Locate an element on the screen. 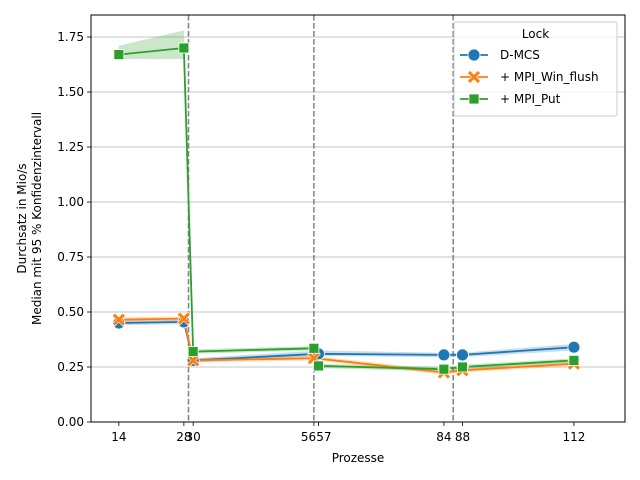 This screenshot has height=480, width=640. y-tick-label: 1.25 is located at coordinates (70, 147).